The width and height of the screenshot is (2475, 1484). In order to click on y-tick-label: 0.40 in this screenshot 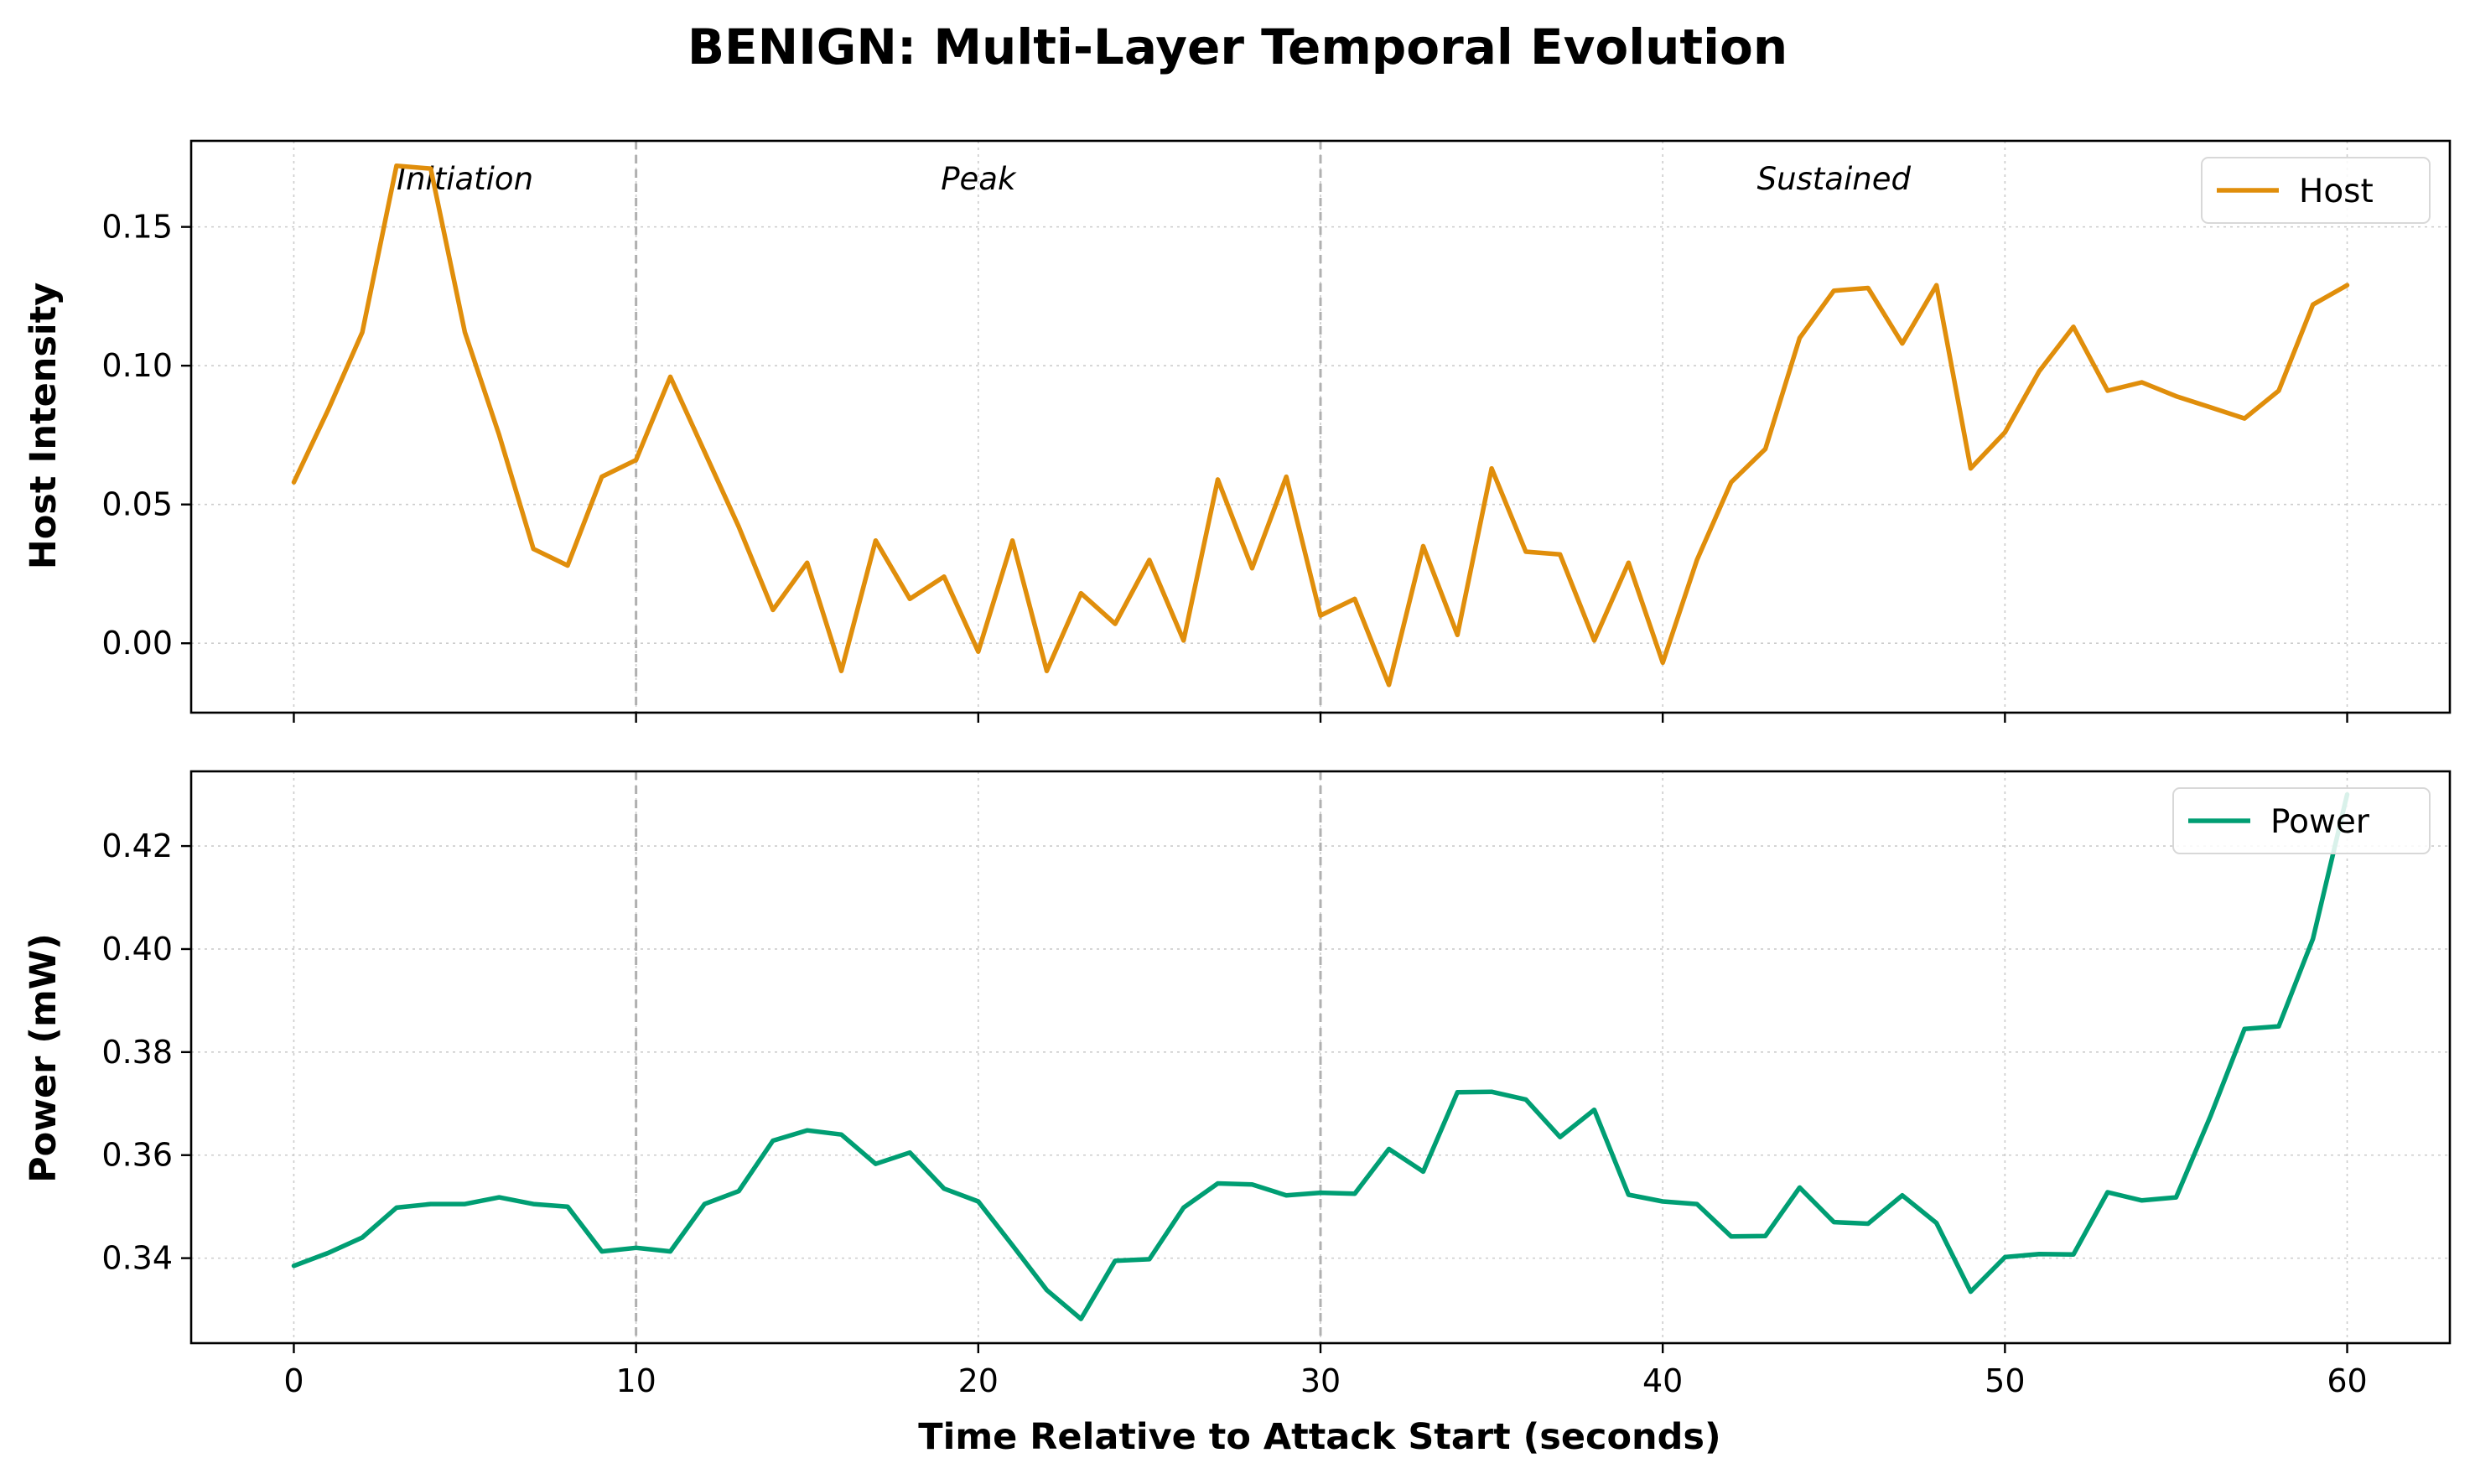, I will do `click(137, 949)`.